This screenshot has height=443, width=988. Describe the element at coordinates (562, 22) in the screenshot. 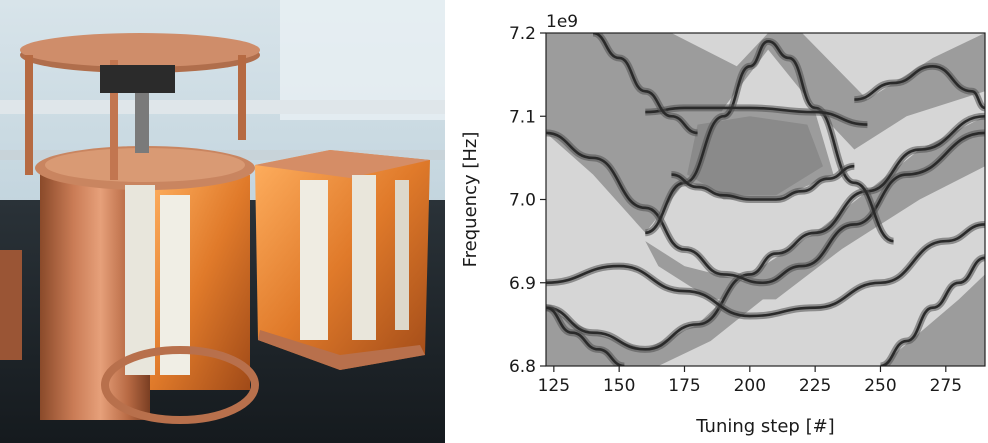

I see `y-offset-label: 1e9` at that location.